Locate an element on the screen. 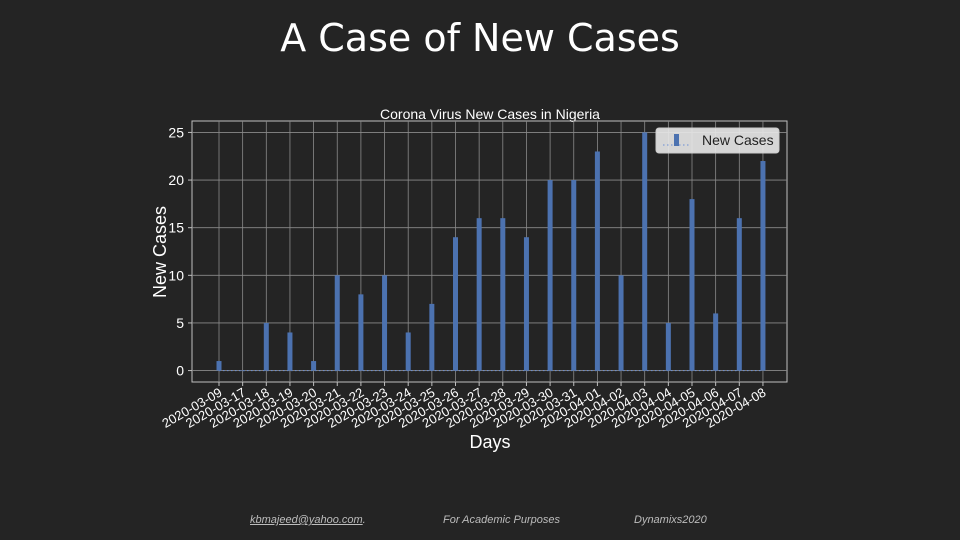  y-tick-label: 0 is located at coordinates (180, 371).